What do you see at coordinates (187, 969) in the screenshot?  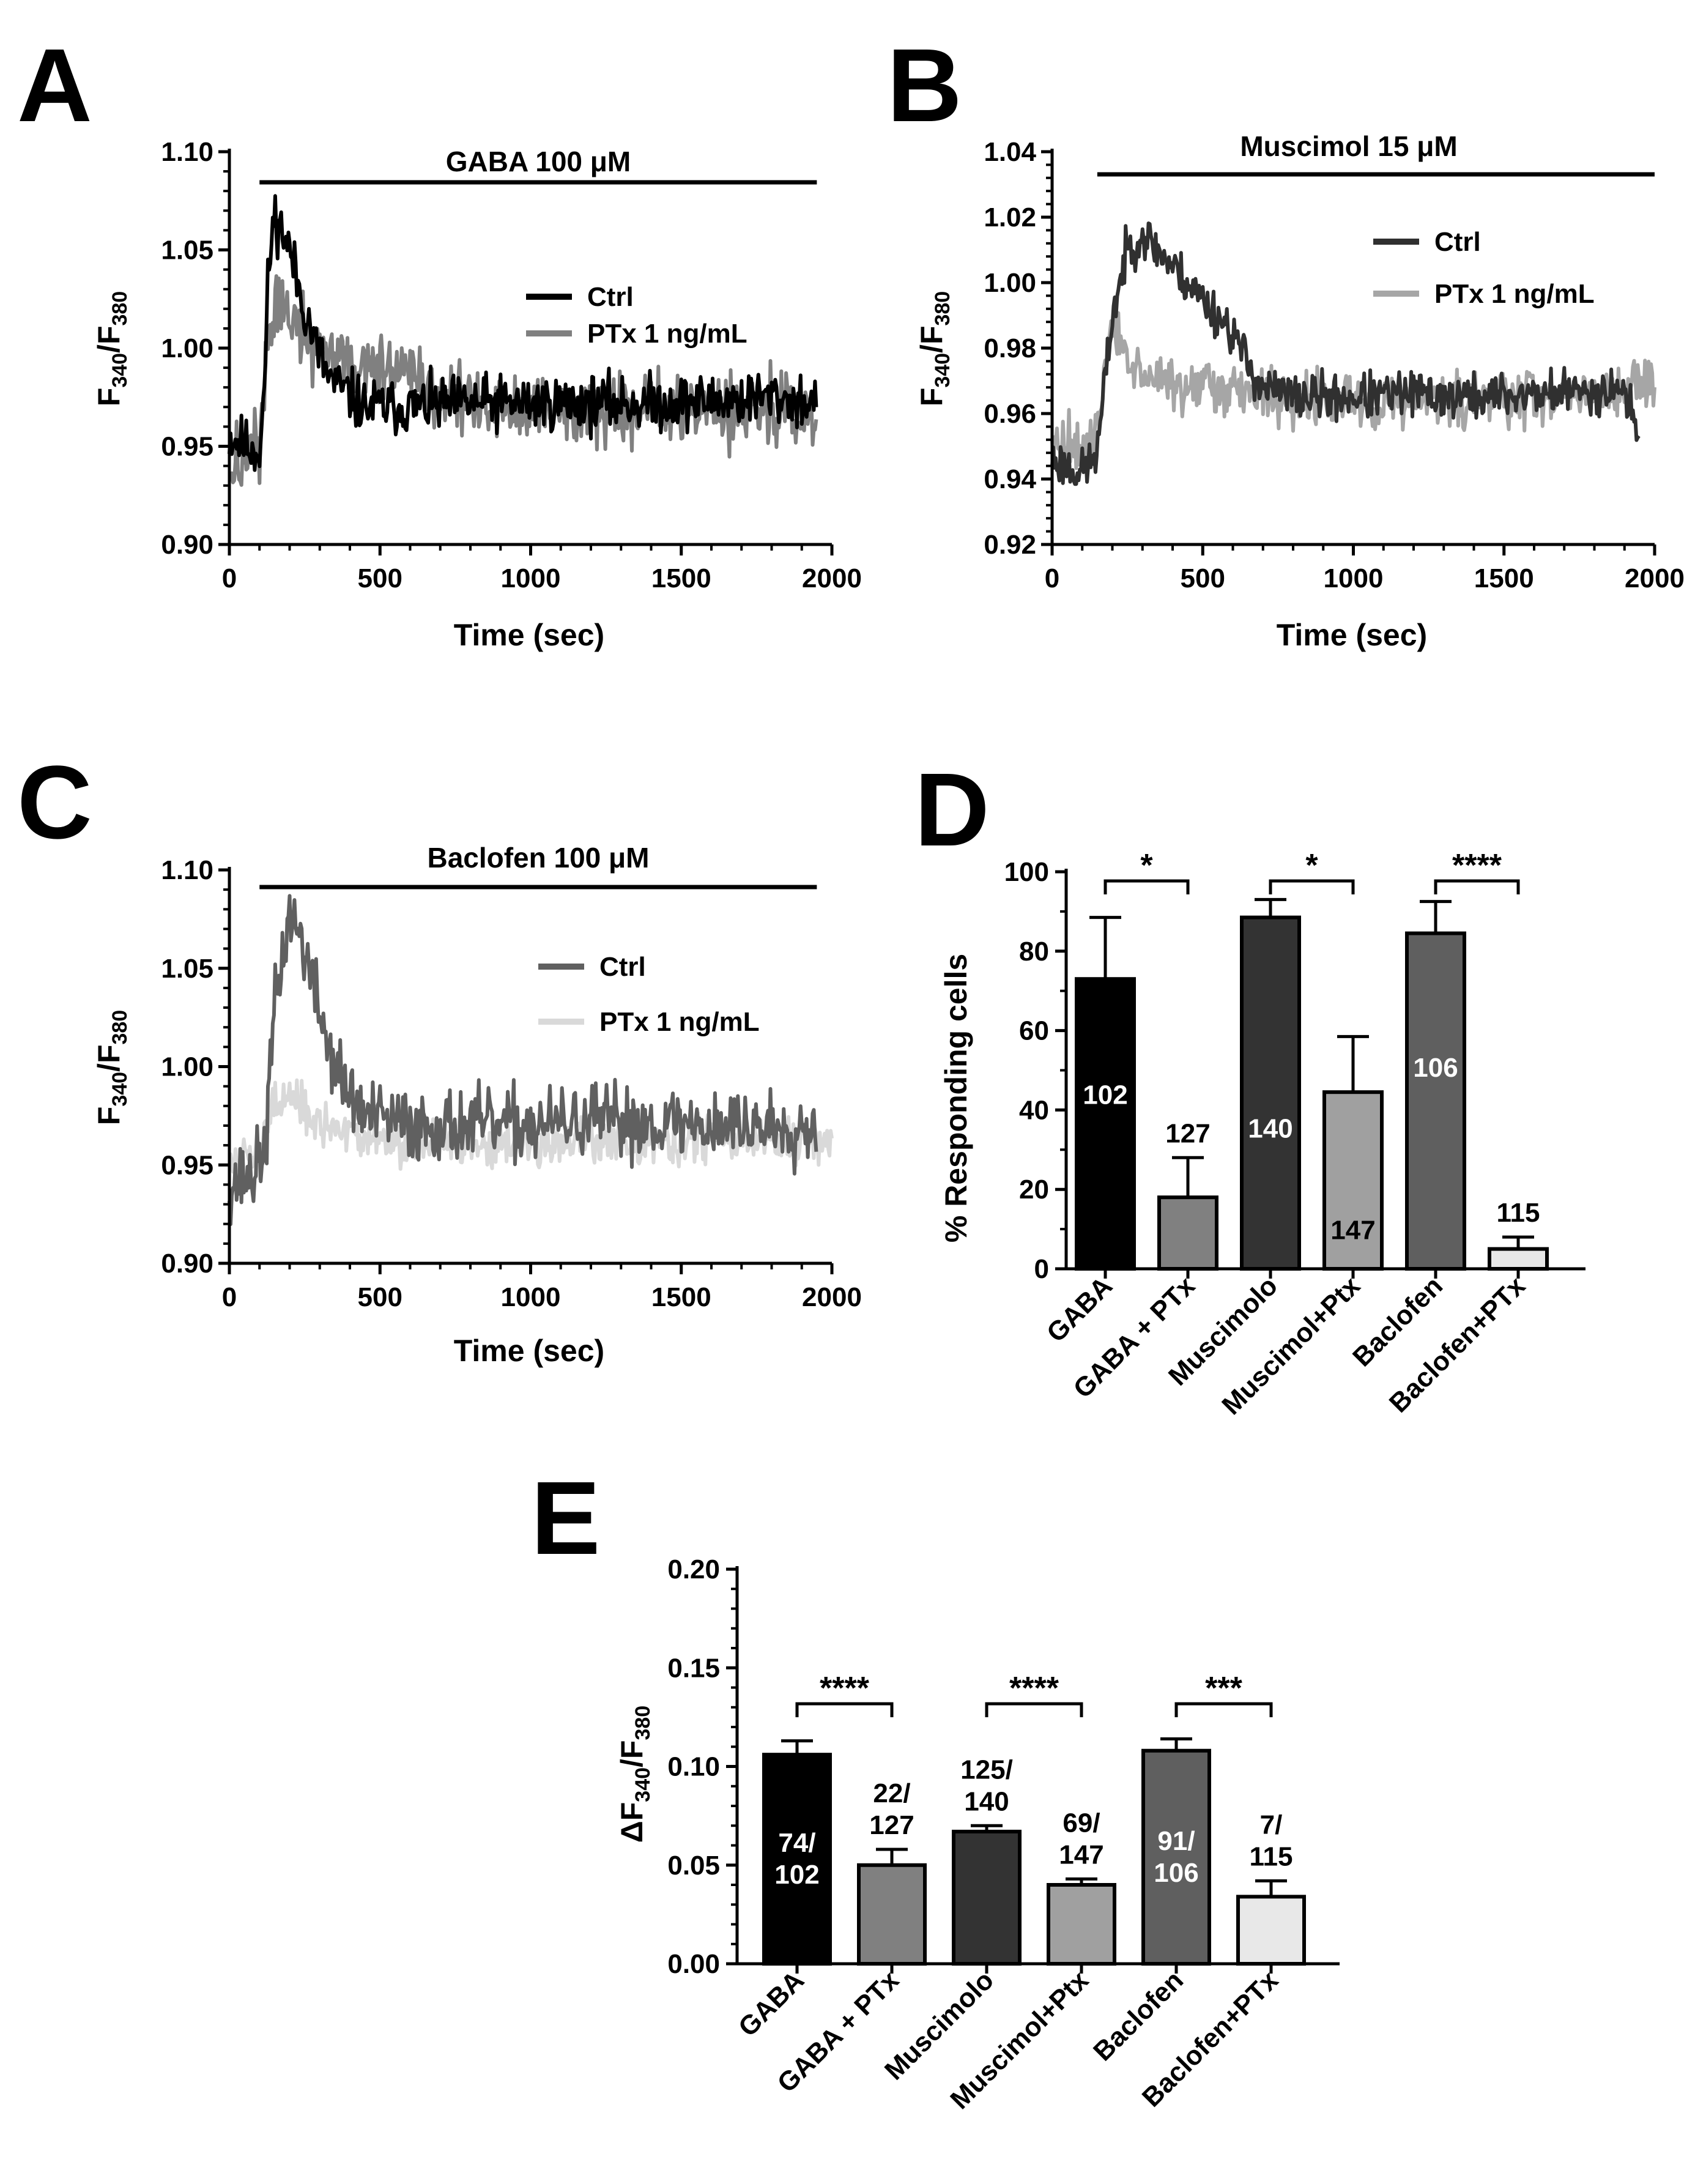 I see `y-tick-label: 1.05` at bounding box center [187, 969].